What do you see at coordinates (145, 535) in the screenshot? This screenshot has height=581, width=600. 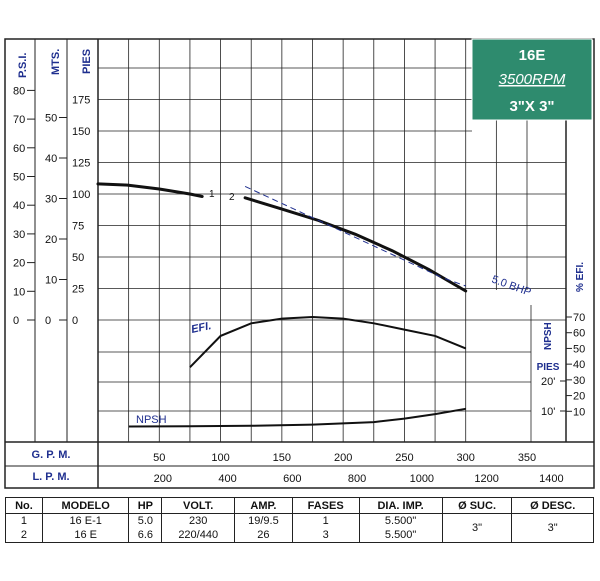 I see `cell-hp: 6.6` at bounding box center [145, 535].